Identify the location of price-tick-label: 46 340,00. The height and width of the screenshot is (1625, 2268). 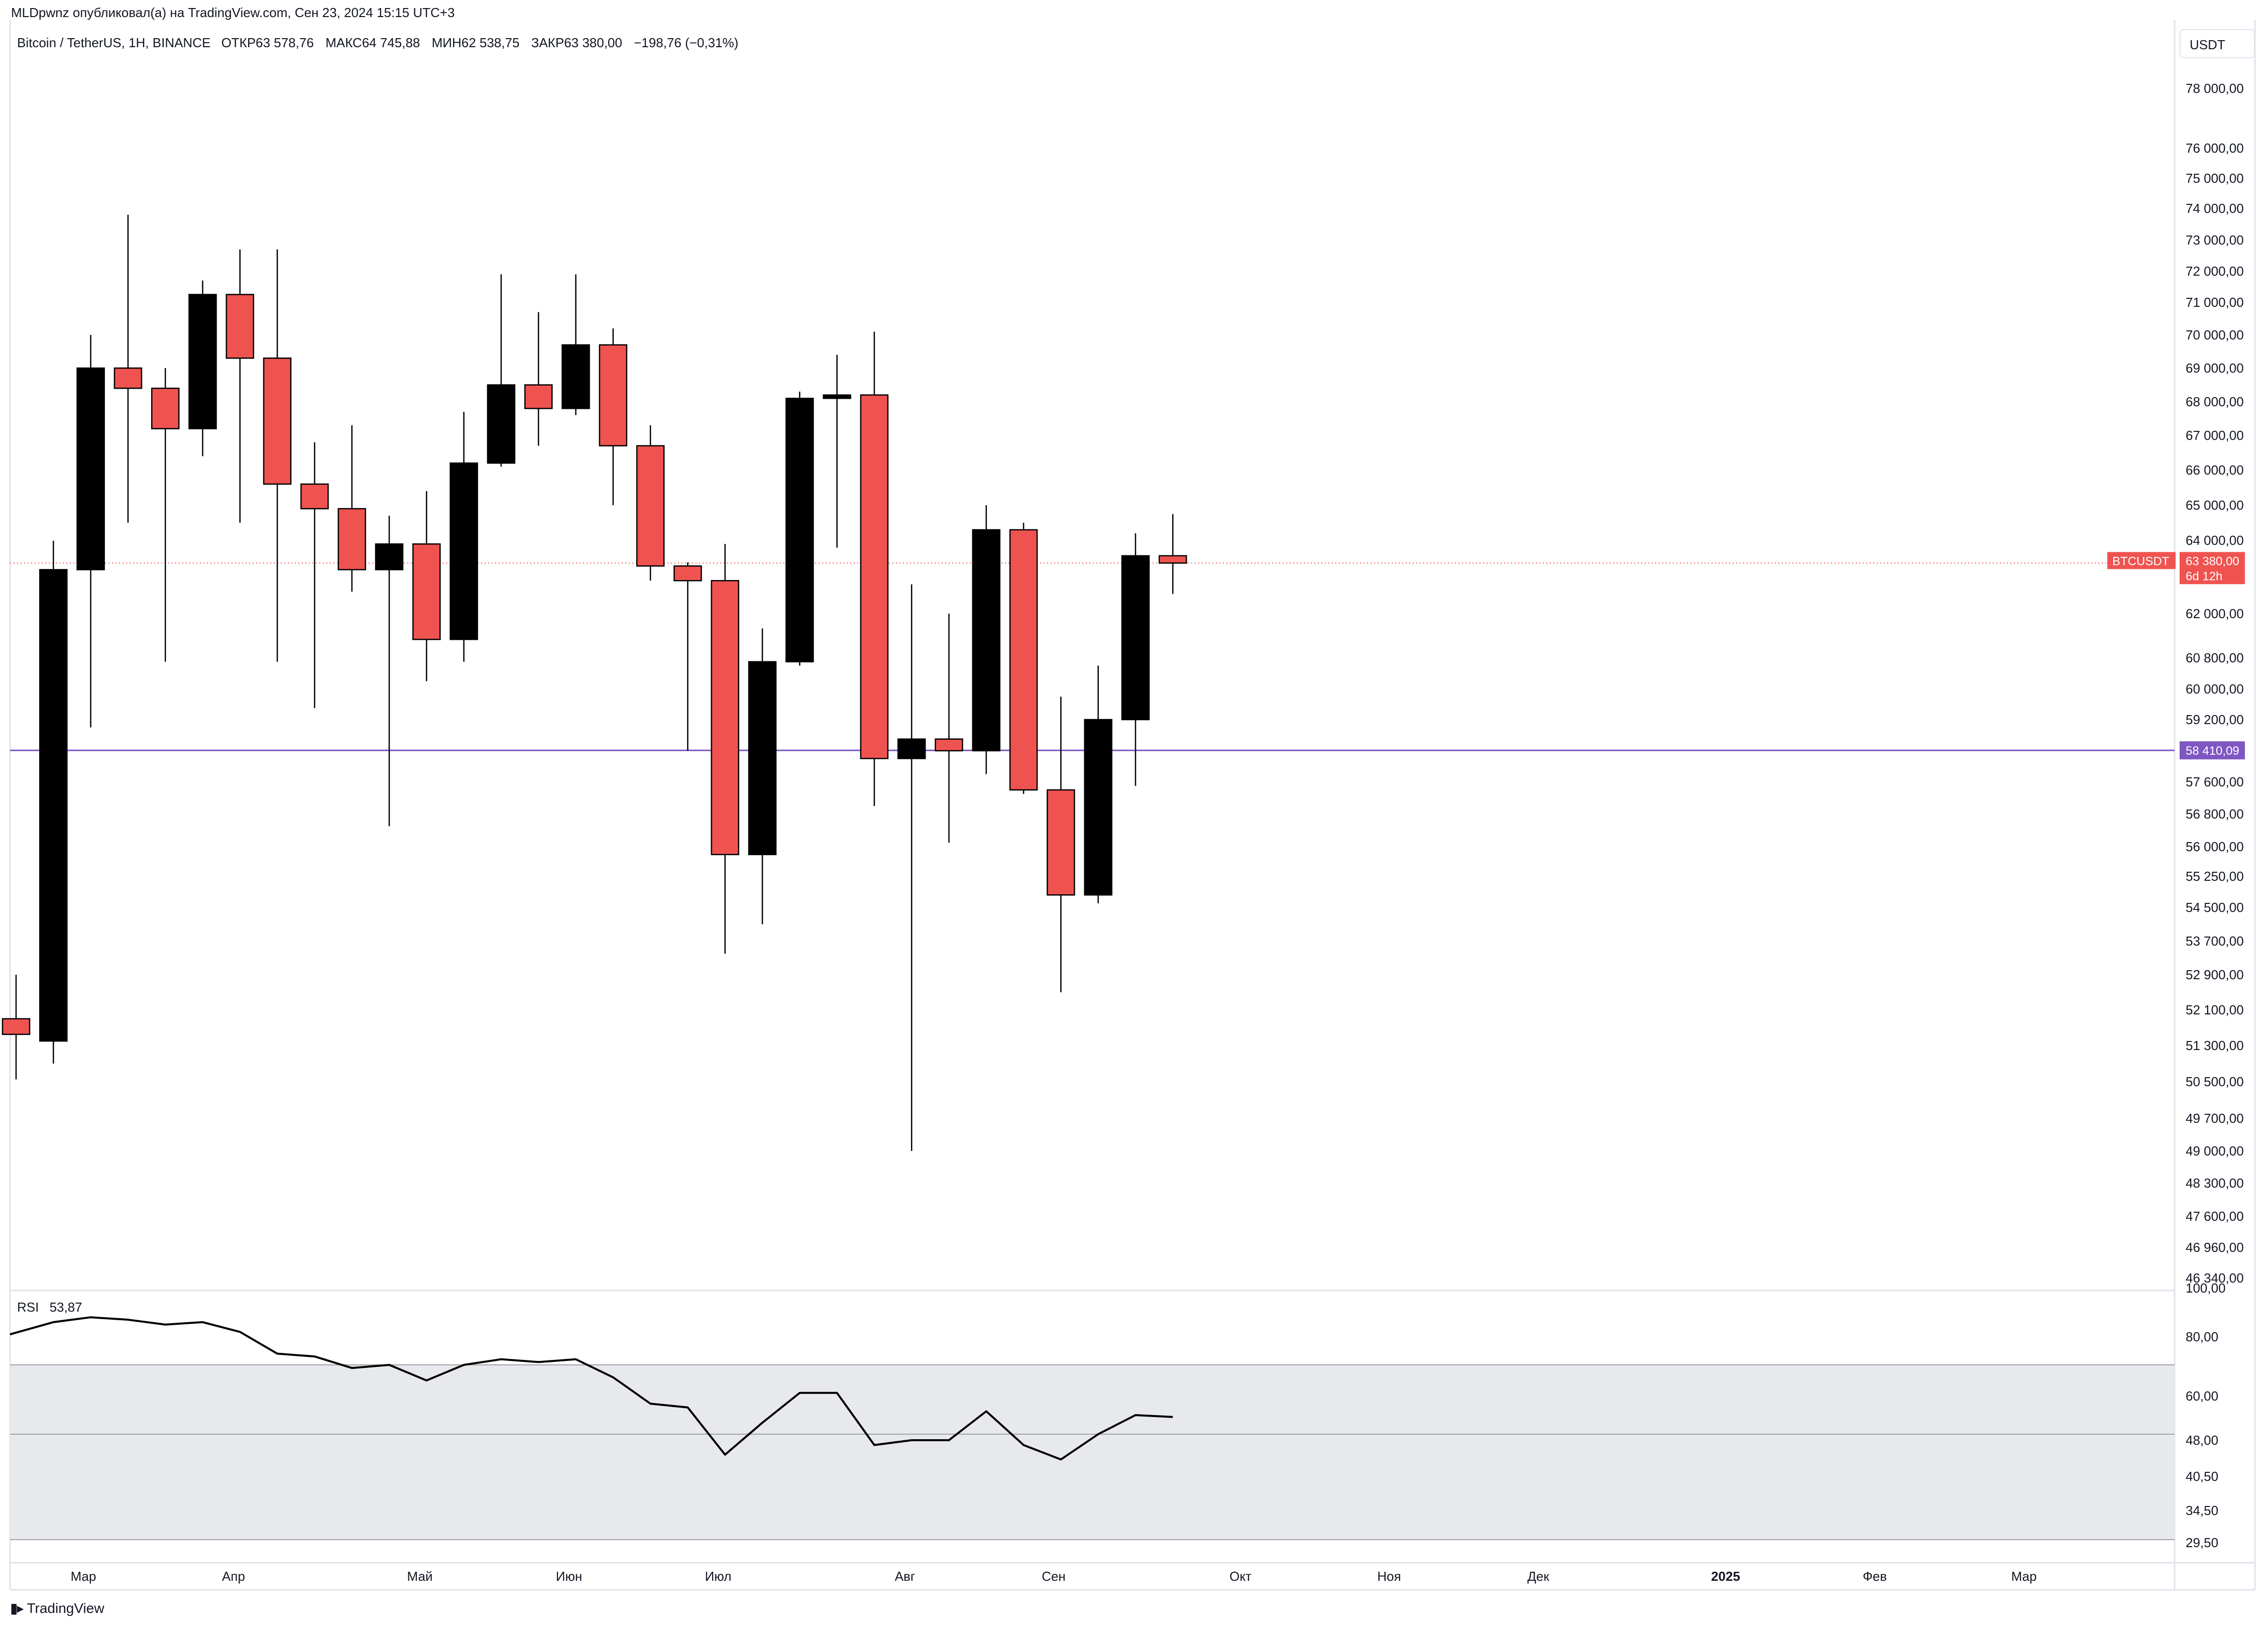
(2215, 1278).